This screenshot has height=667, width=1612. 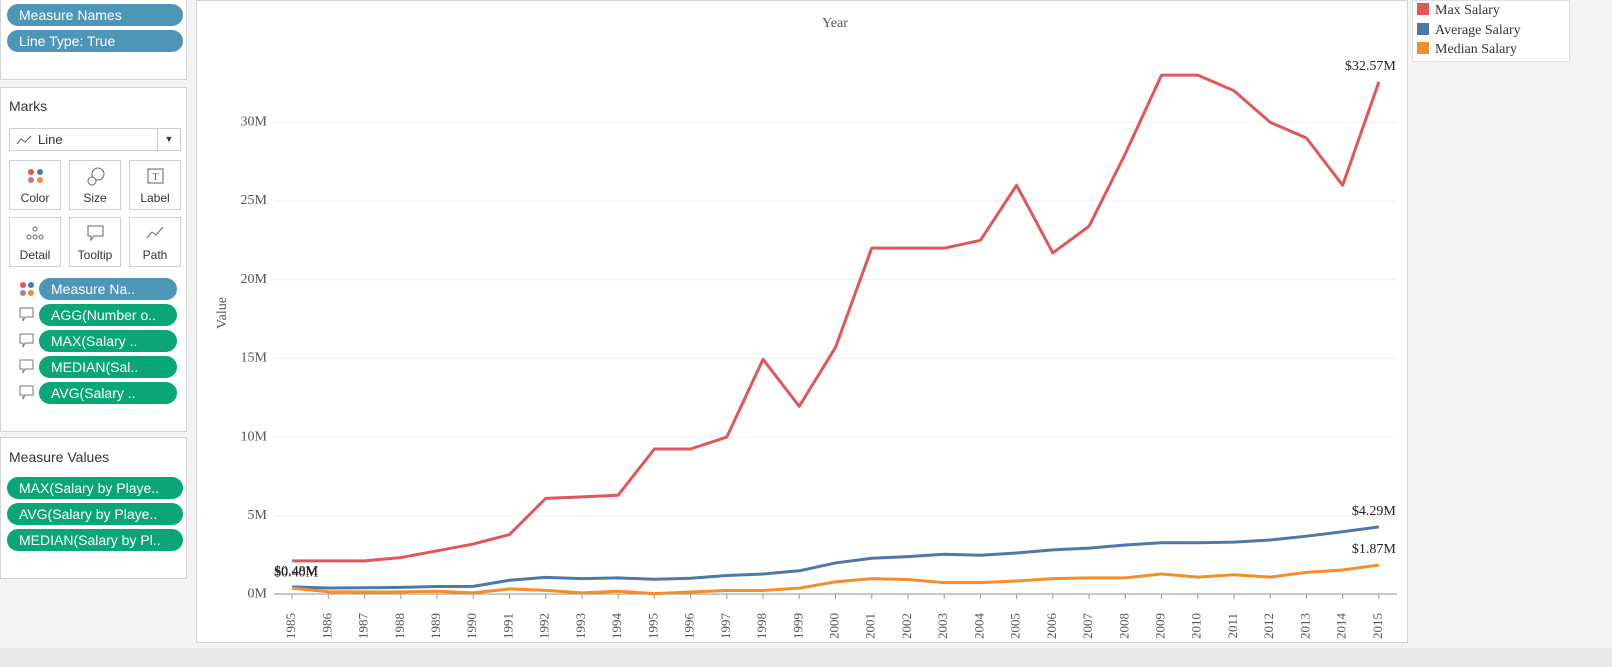 What do you see at coordinates (797, 626) in the screenshot?
I see `x-tick-label: 1999` at bounding box center [797, 626].